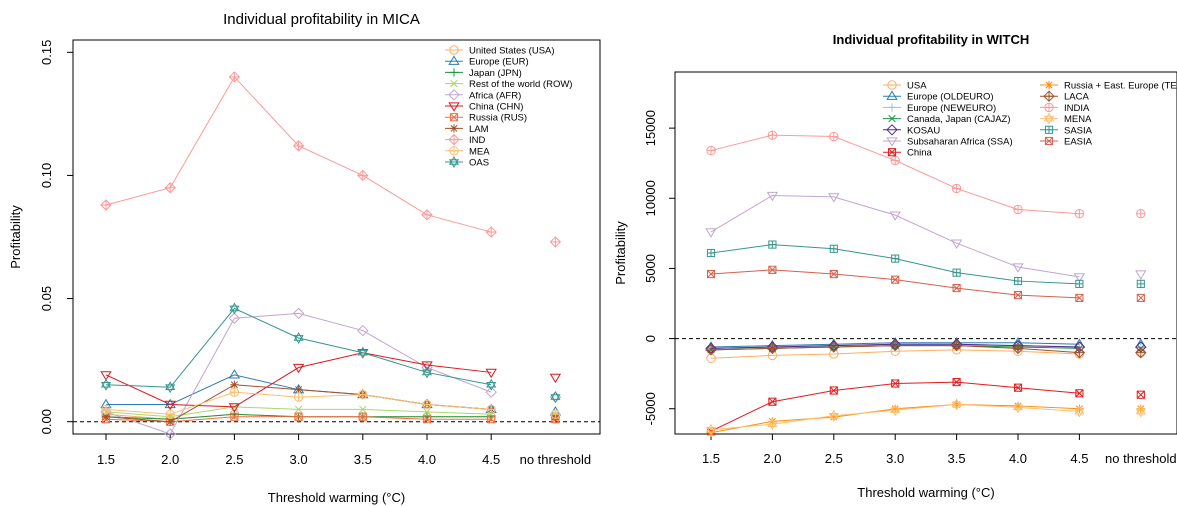 This screenshot has width=1177, height=506. What do you see at coordinates (650, 198) in the screenshot?
I see `y-tick-label: 10000` at bounding box center [650, 198].